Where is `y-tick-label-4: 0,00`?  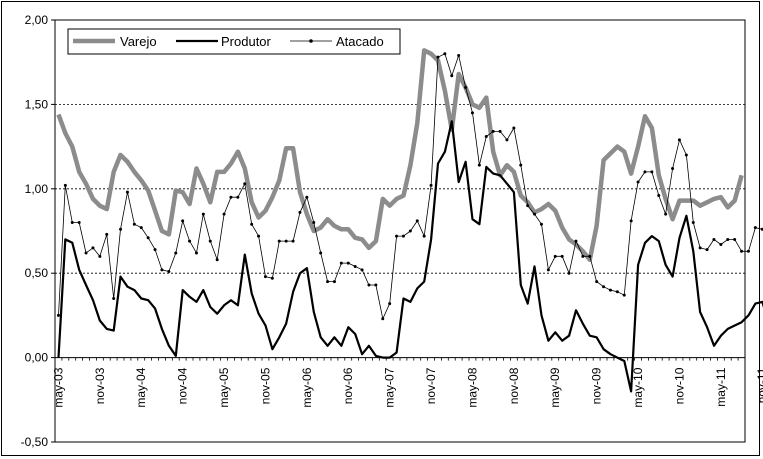 y-tick-label-4: 0,00 is located at coordinates (37, 358).